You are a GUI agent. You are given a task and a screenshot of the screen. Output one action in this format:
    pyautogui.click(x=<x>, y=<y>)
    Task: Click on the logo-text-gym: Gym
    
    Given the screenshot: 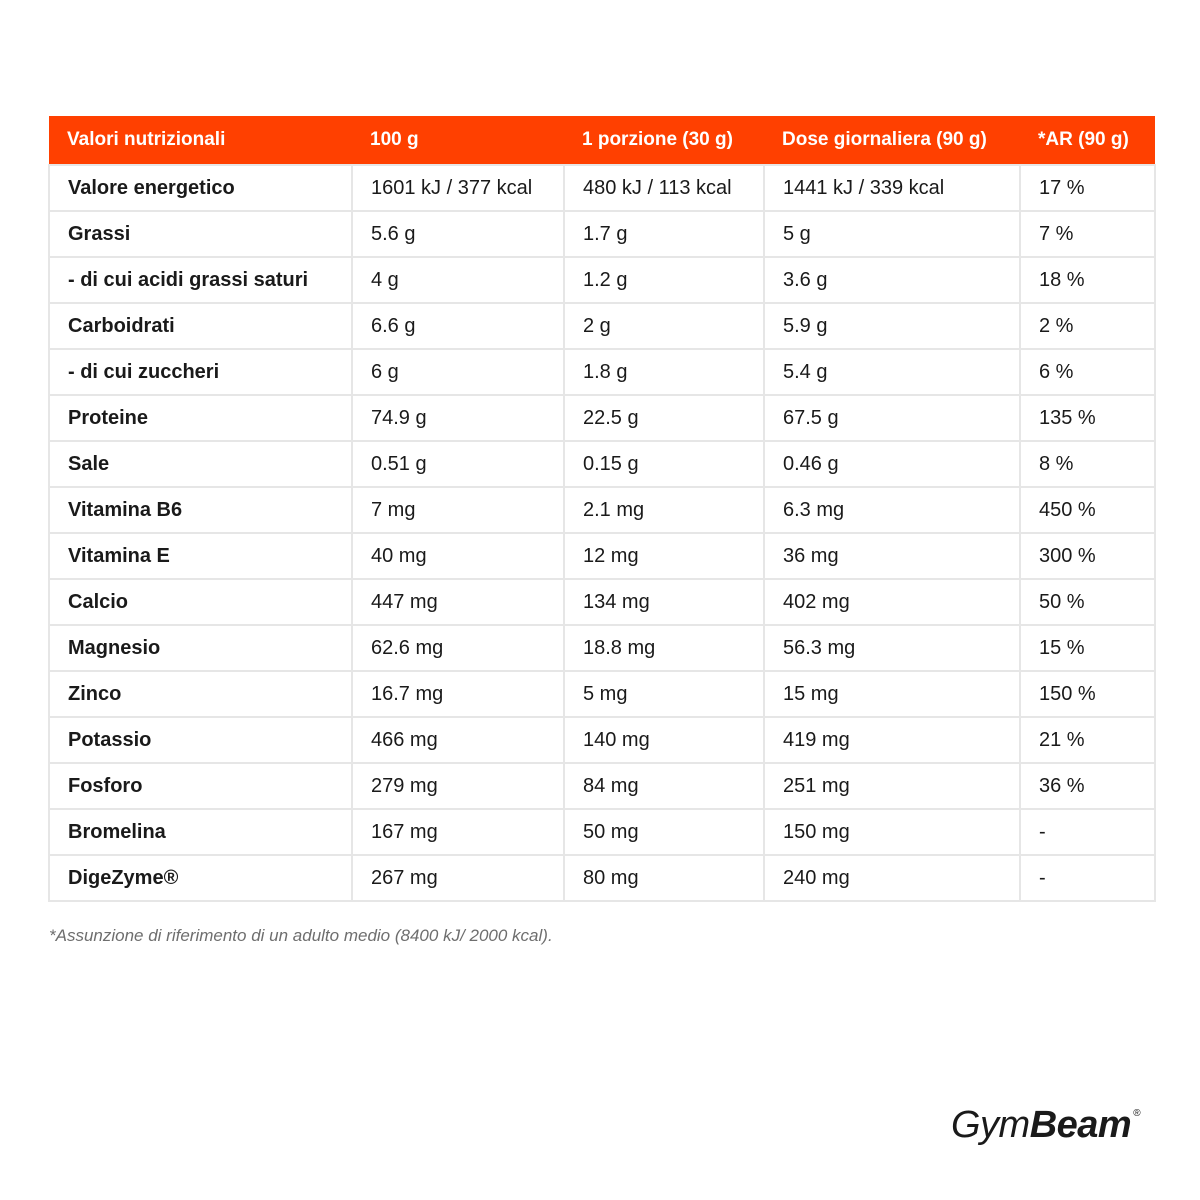 What is the action you would take?
    pyautogui.click(x=990, y=1125)
    